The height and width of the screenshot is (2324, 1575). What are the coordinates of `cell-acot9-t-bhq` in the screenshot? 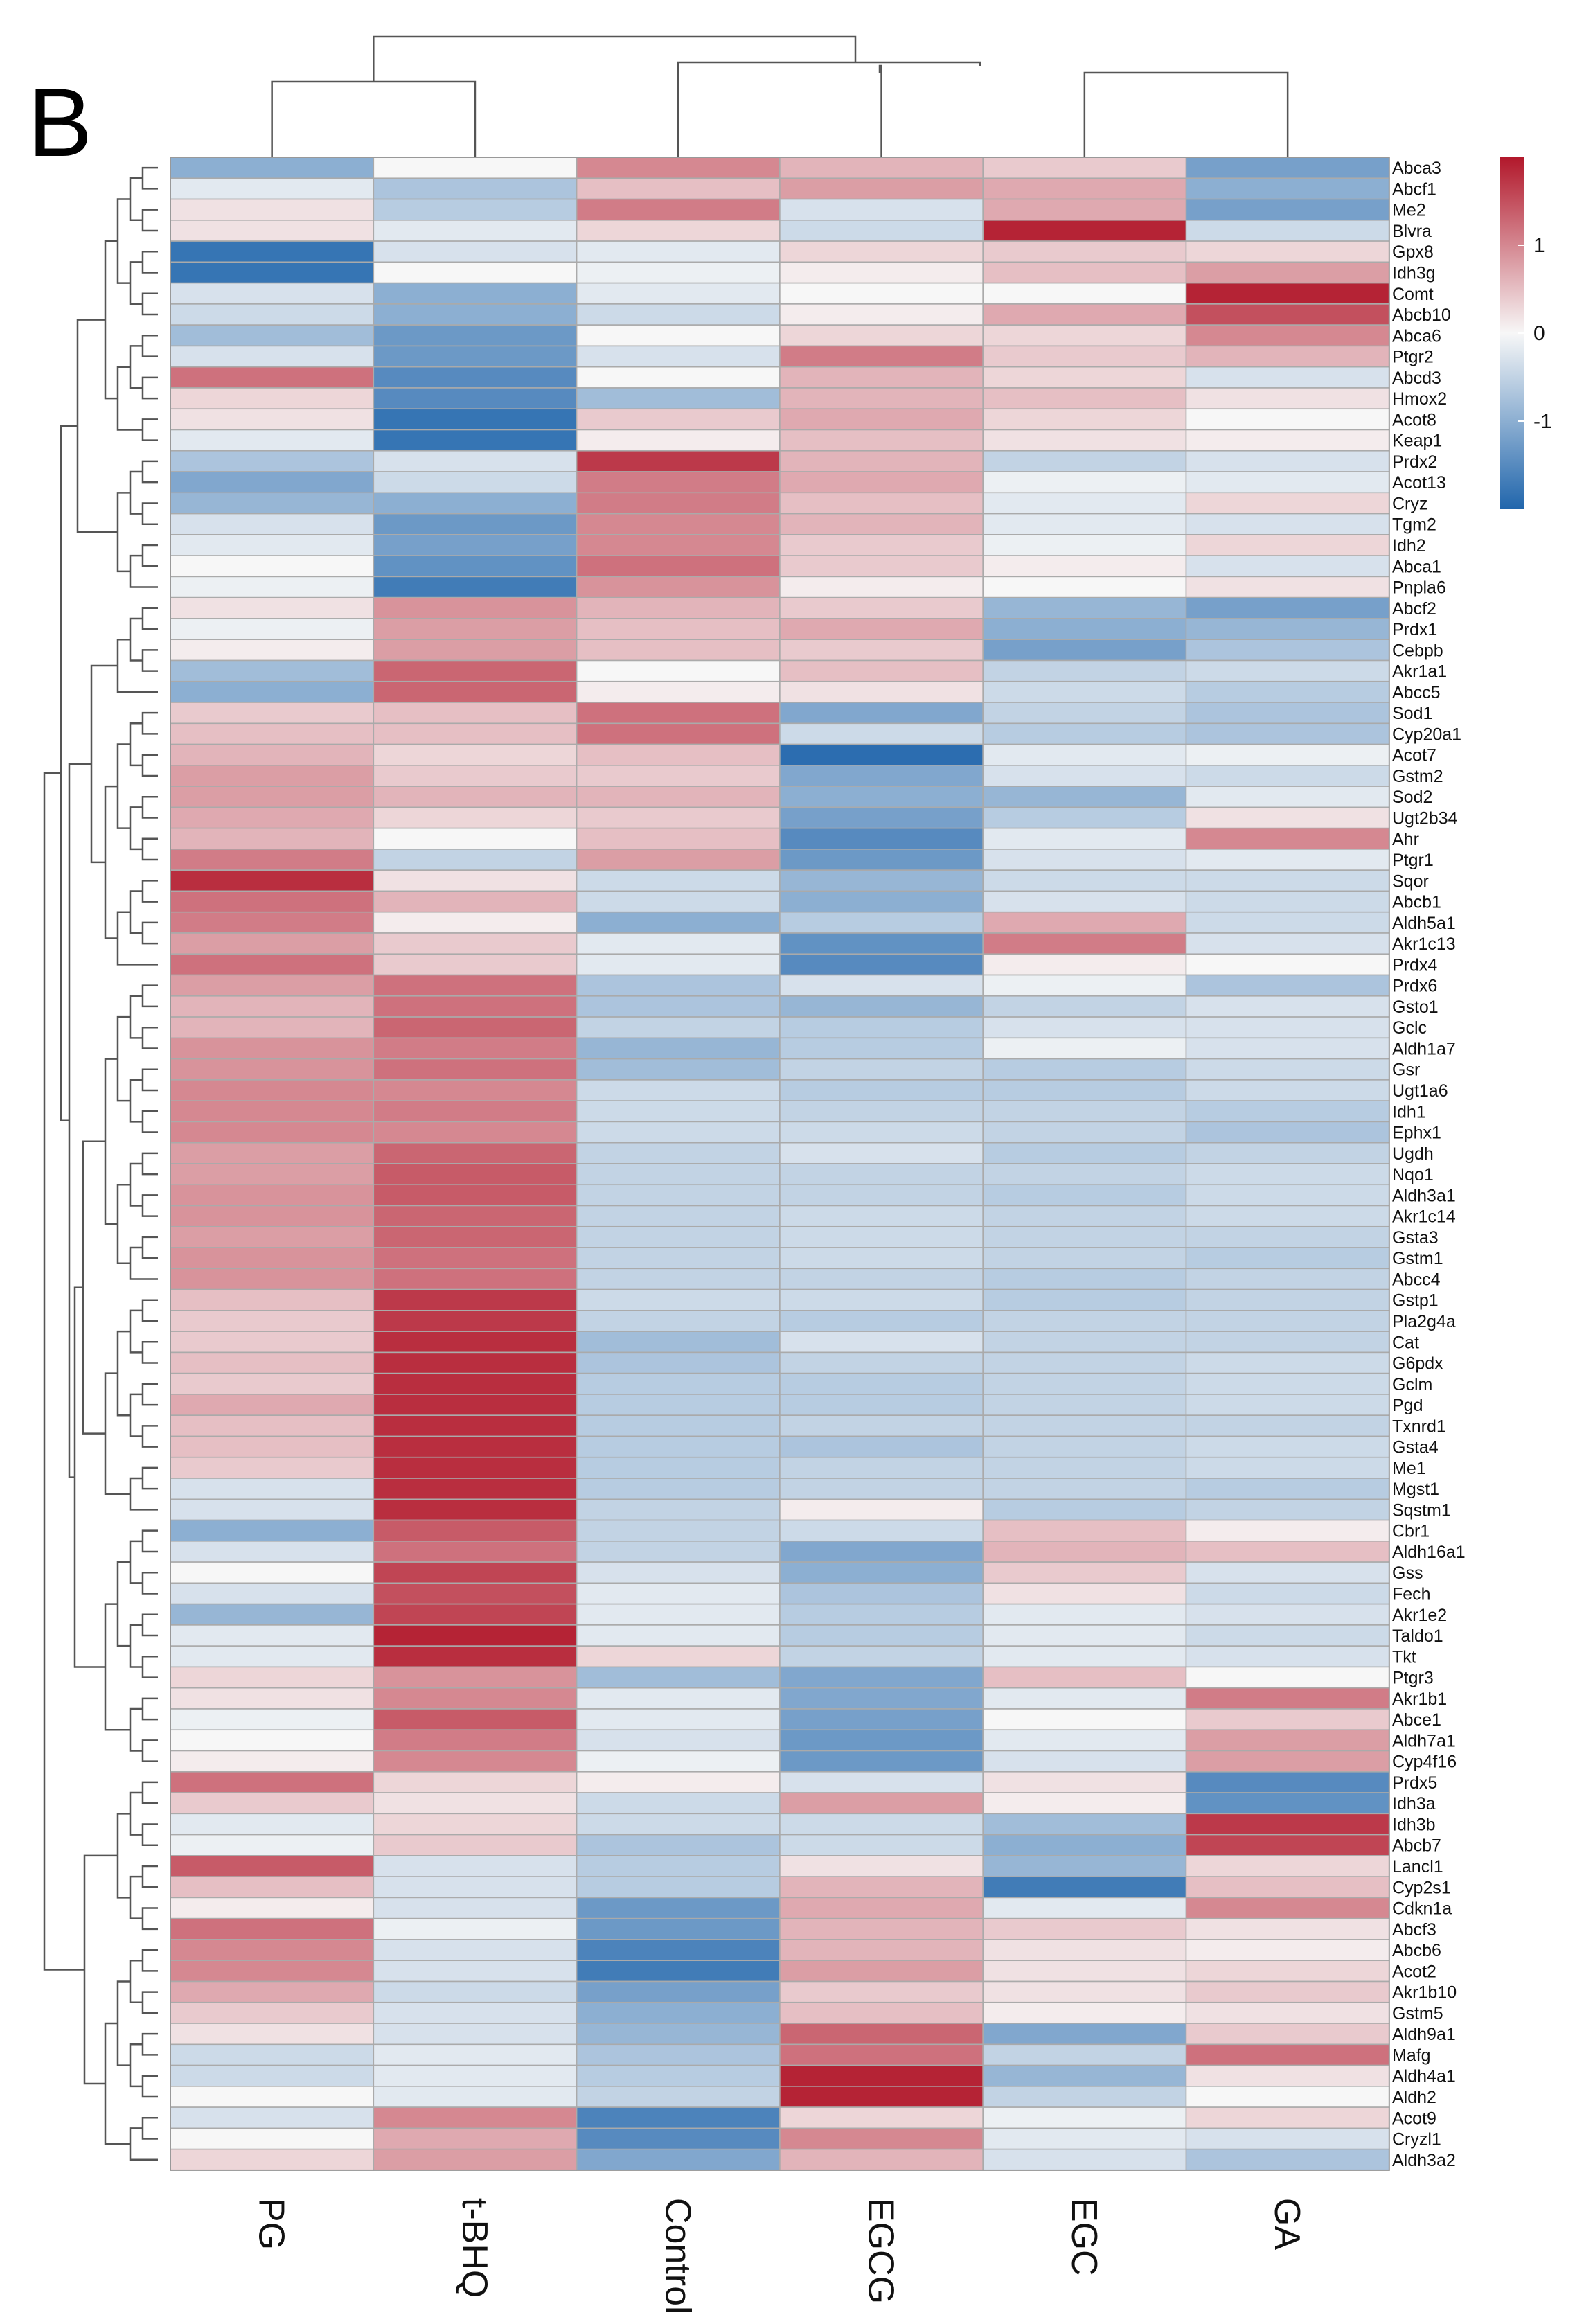 It's located at (476, 2117).